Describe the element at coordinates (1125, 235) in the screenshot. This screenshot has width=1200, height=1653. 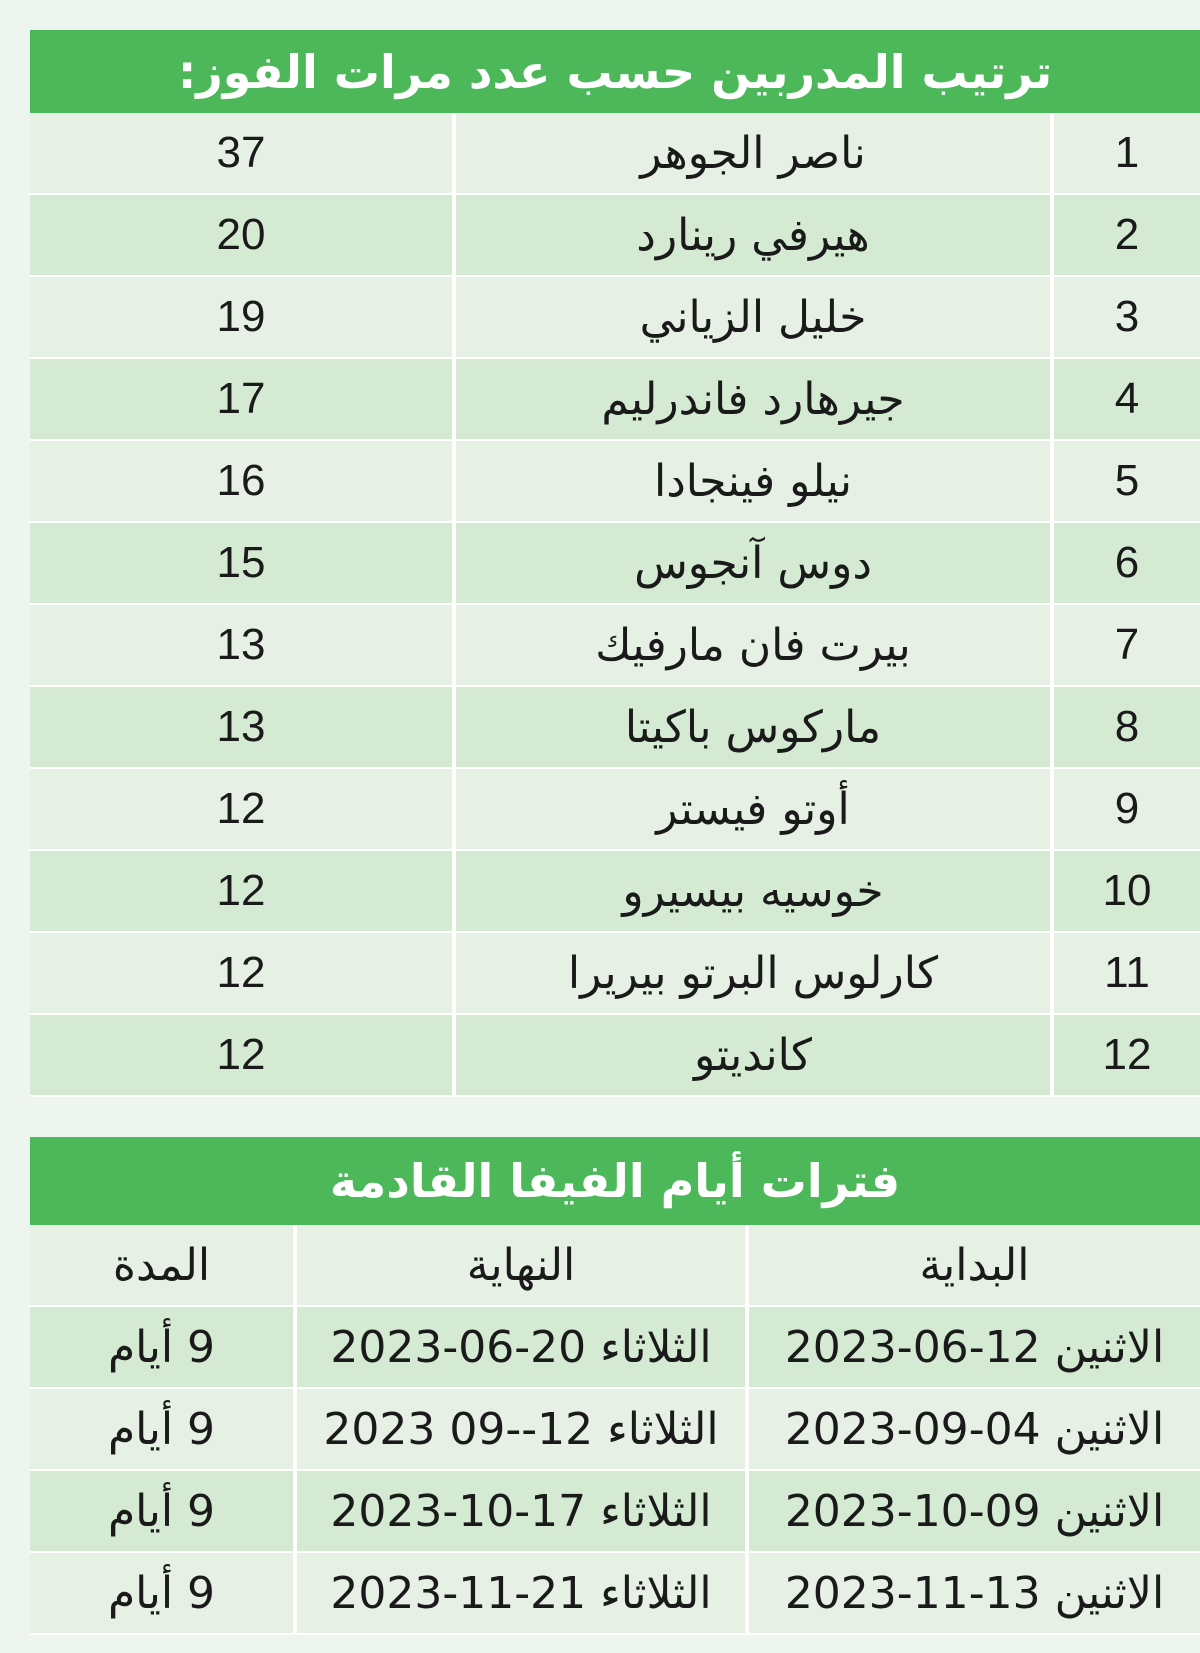
I see `coach-rank-cell: 2` at that location.